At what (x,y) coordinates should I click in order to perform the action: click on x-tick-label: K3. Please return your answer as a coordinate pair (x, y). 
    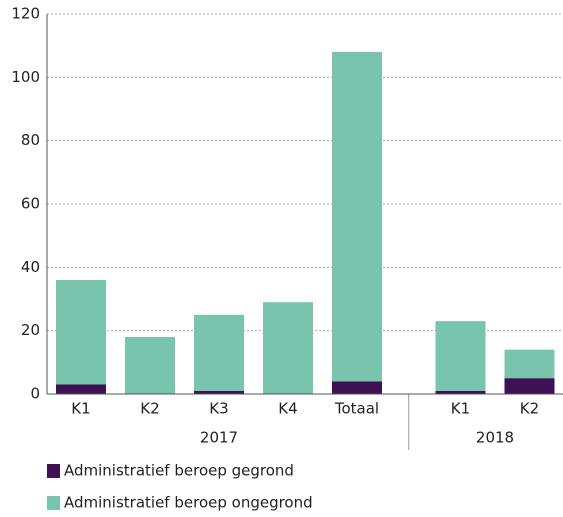
    Looking at the image, I should click on (218, 409).